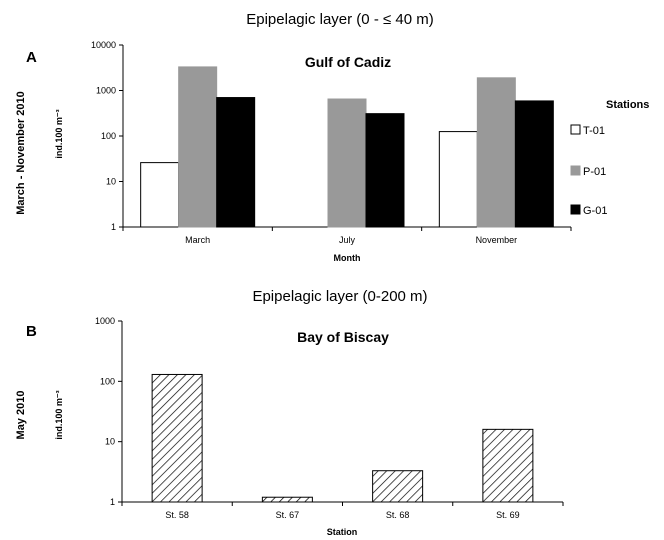 Image resolution: width=664 pixels, height=540 pixels. Describe the element at coordinates (575, 129) in the screenshot. I see `legend-swatch-t01` at that location.